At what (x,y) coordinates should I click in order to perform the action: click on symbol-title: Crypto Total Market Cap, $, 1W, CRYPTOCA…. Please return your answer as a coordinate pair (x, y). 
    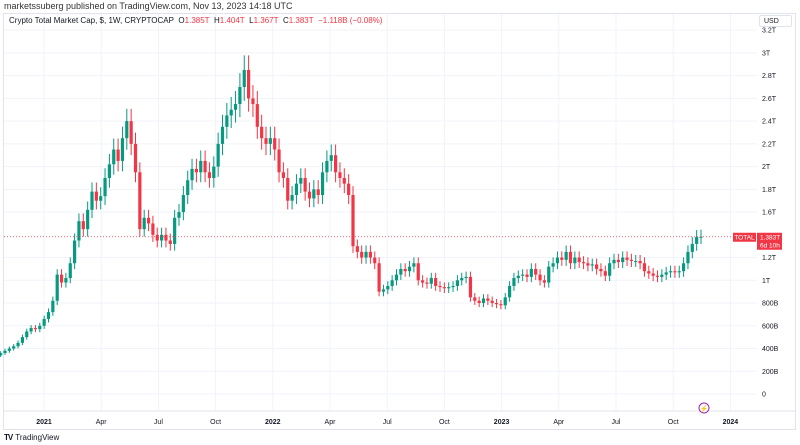
    Looking at the image, I should click on (91, 20).